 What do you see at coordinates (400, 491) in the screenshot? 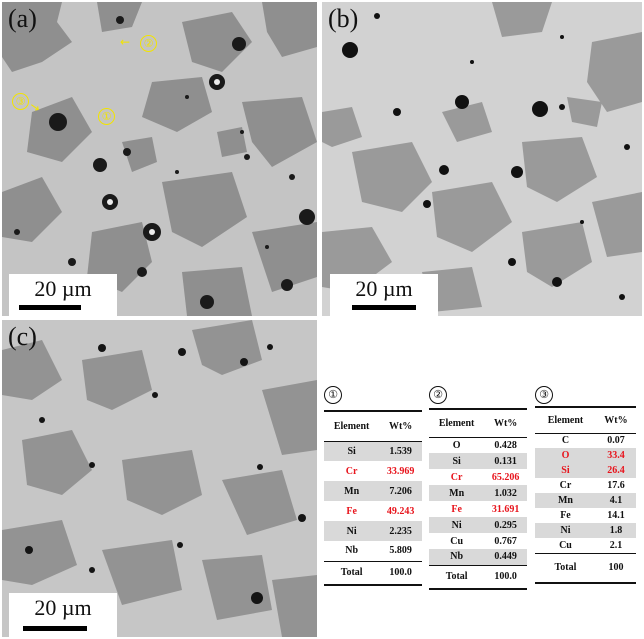
I see `cell-wt: 7.206` at bounding box center [400, 491].